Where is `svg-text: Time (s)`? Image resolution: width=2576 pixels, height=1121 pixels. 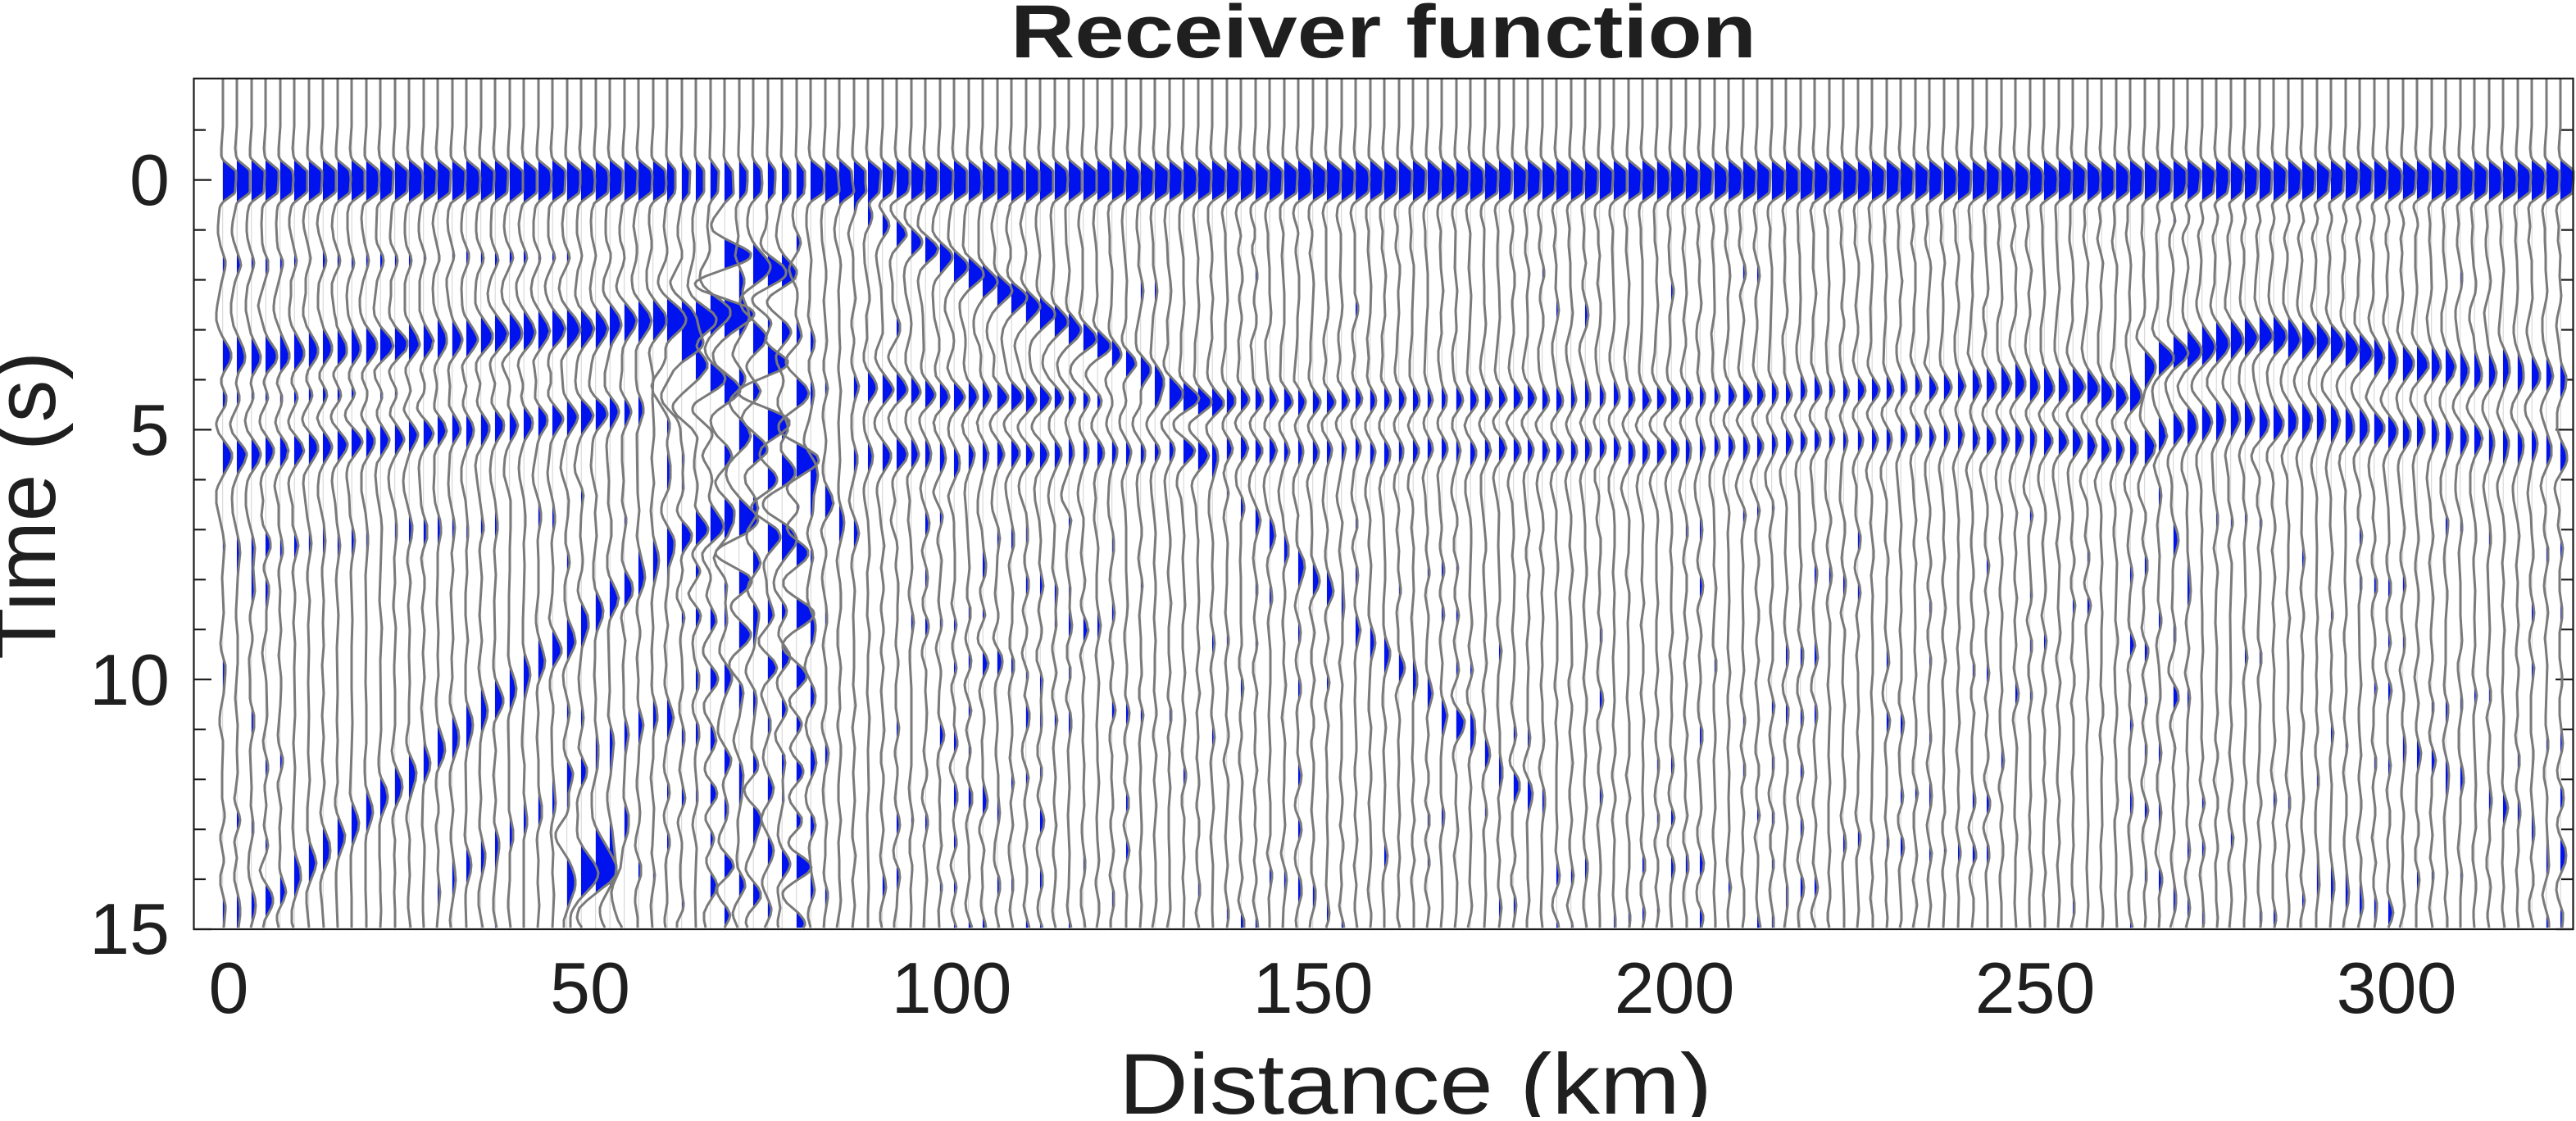
svg-text: Time (s) is located at coordinates (37, 506).